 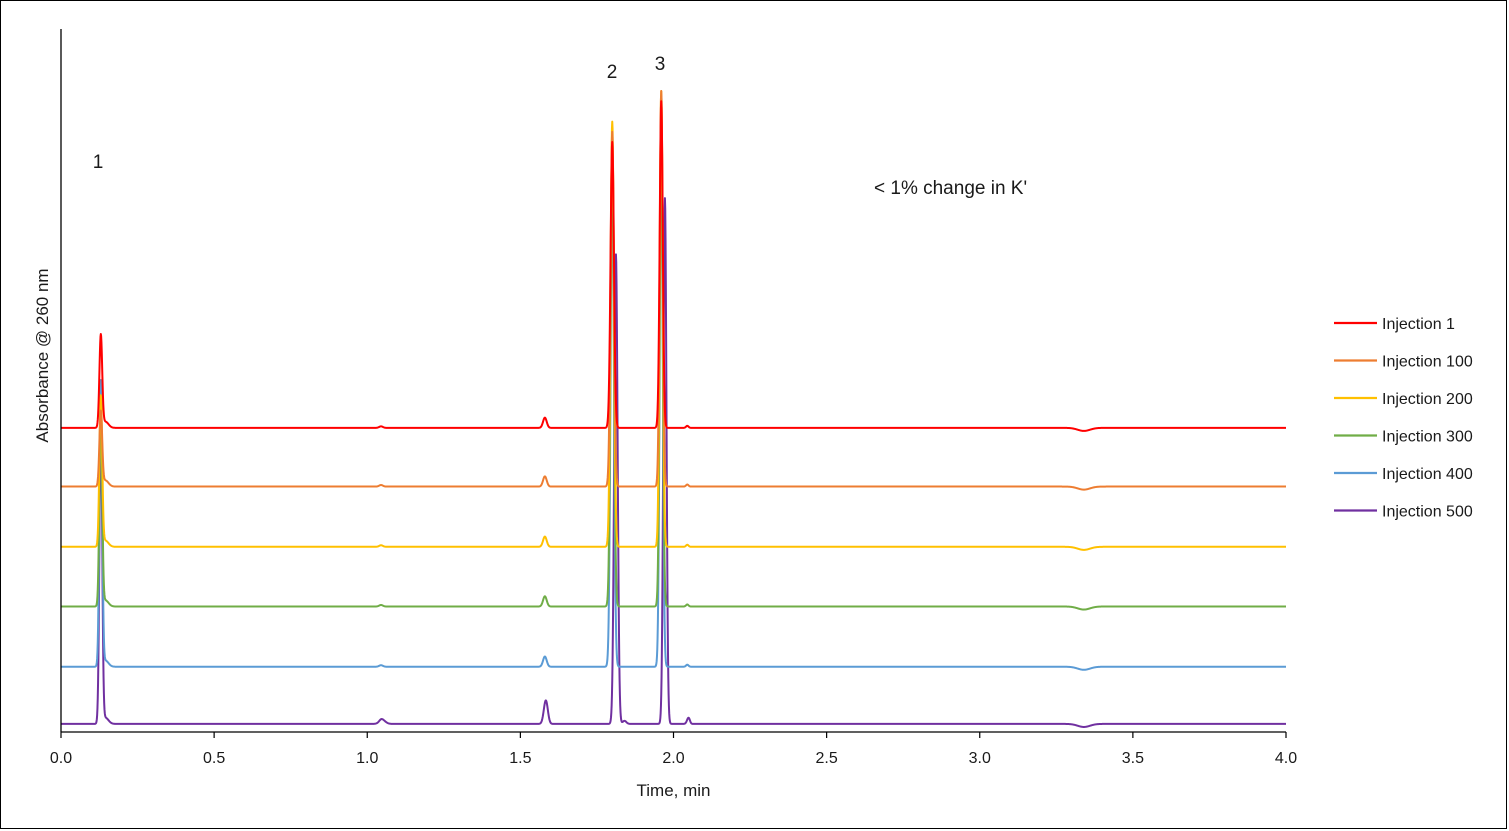 I want to click on x-tick-label: 3.0, so click(x=980, y=758).